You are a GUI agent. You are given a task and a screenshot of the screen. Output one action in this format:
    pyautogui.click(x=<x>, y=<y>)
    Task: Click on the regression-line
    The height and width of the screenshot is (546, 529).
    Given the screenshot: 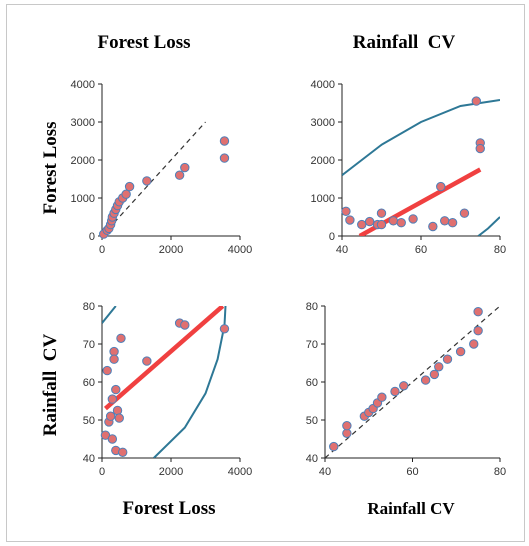 What is the action you would take?
    pyautogui.click(x=164, y=358)
    